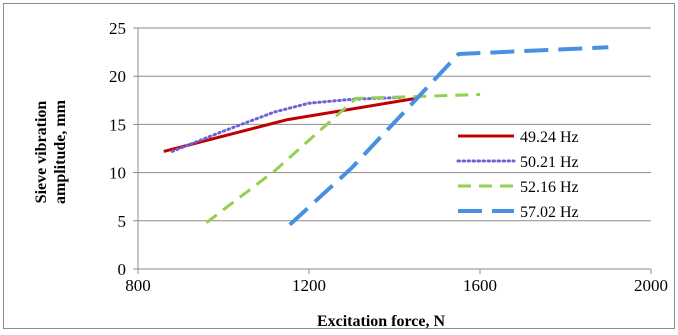 This screenshot has height=335, width=678. What do you see at coordinates (122, 269) in the screenshot?
I see `y-tick-label: 0` at bounding box center [122, 269].